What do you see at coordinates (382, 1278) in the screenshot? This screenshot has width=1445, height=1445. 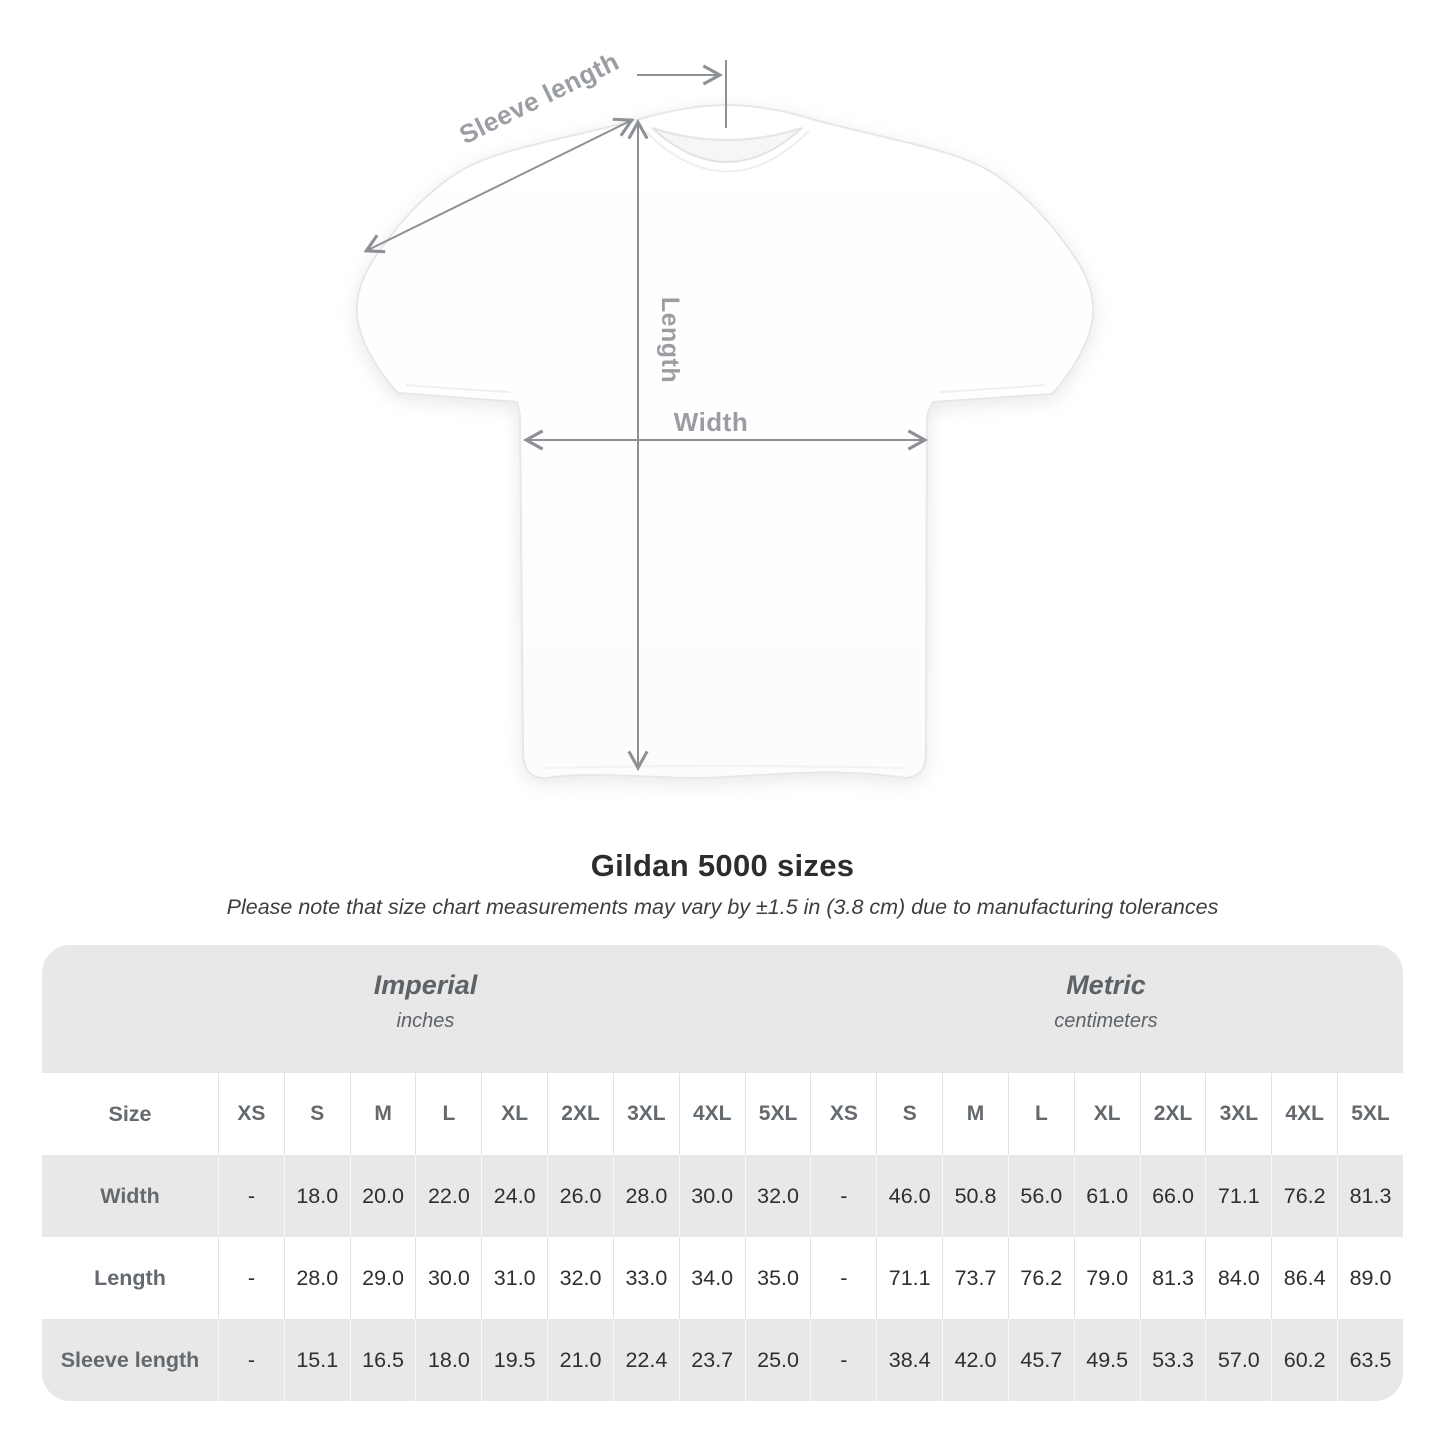 I see `imperial-value: 29.0` at bounding box center [382, 1278].